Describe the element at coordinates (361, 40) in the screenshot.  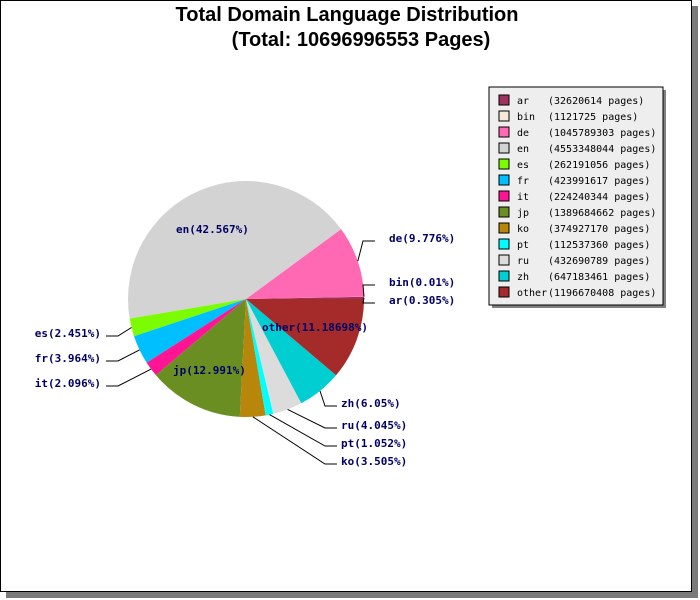
I see `chart-subtitle: (Total: 10696996553 Pages)` at that location.